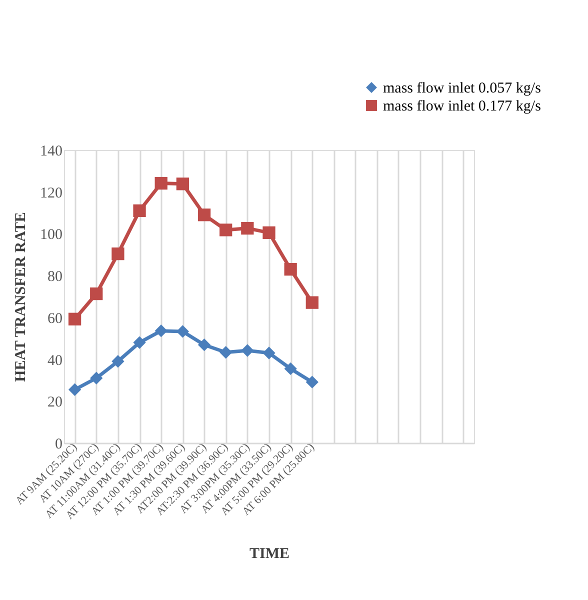  I want to click on y-tick-label: 120, so click(51, 193).